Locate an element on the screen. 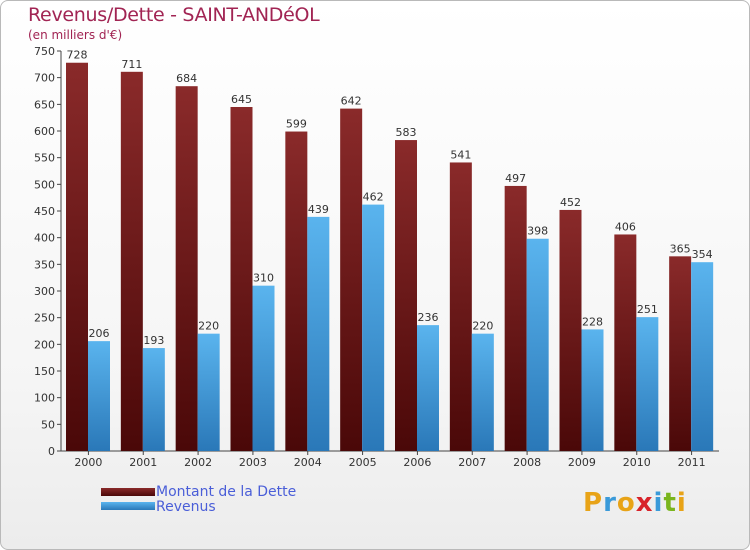 This screenshot has width=750, height=550. y-tick-label: 250 is located at coordinates (44, 318).